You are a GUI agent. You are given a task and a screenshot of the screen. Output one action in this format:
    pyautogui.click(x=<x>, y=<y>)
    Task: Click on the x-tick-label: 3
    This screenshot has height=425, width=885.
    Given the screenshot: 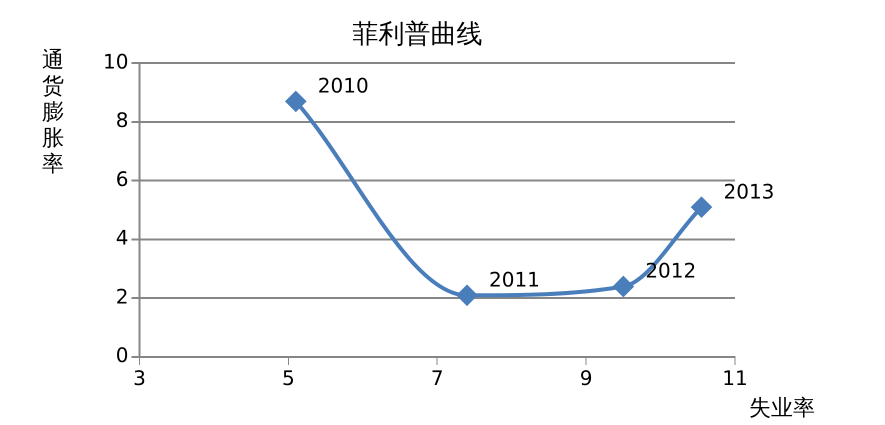 What is the action you would take?
    pyautogui.click(x=139, y=378)
    